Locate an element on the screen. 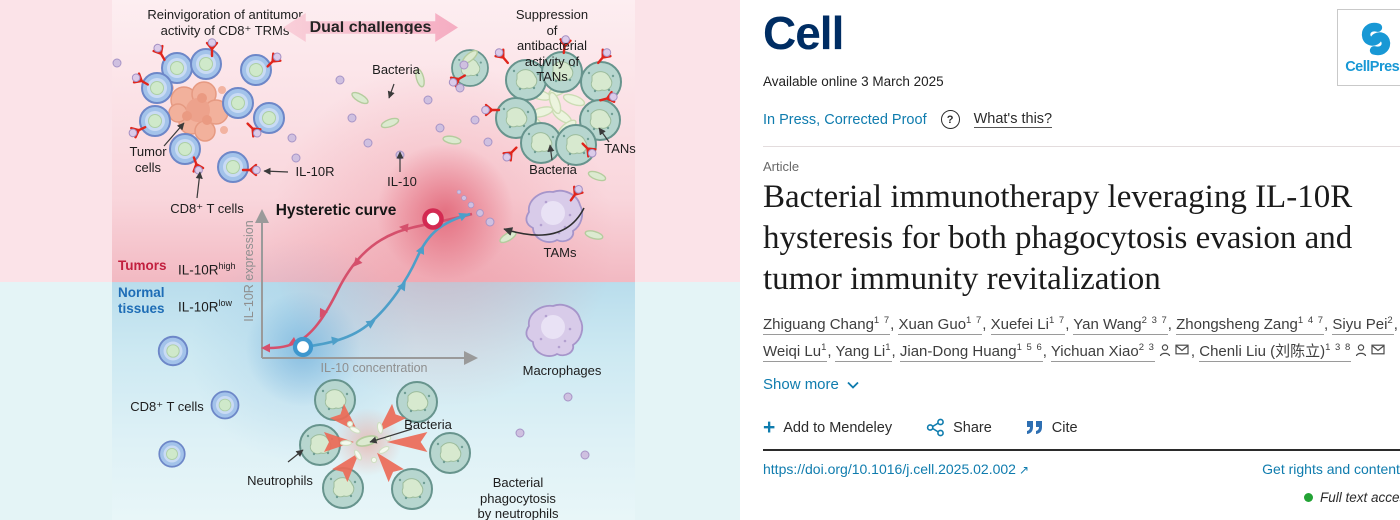 This screenshot has height=520, width=1400. author: Yichuan Xiao2 3, is located at coordinates (1125, 352).